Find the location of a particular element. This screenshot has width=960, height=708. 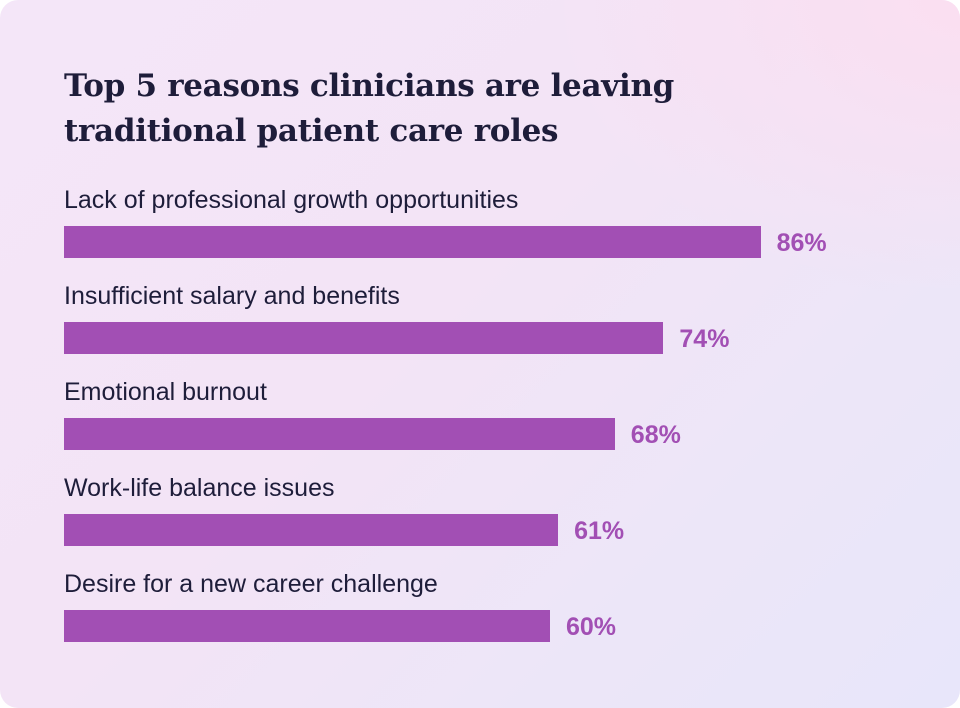

value-label: 68% is located at coordinates (655, 435).